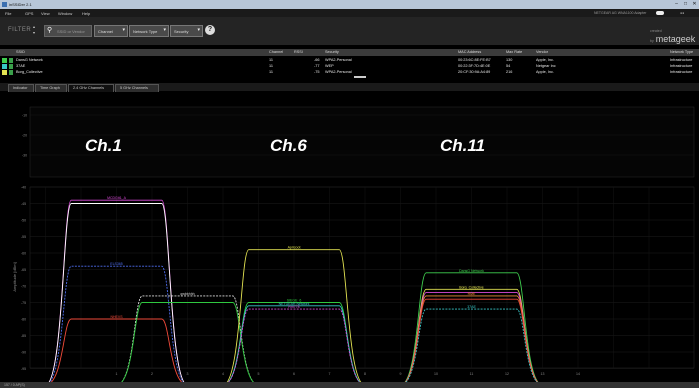 The width and height of the screenshot is (699, 388). What do you see at coordinates (294, 304) in the screenshot?
I see `network-label: NETGEAR Network` at bounding box center [294, 304].